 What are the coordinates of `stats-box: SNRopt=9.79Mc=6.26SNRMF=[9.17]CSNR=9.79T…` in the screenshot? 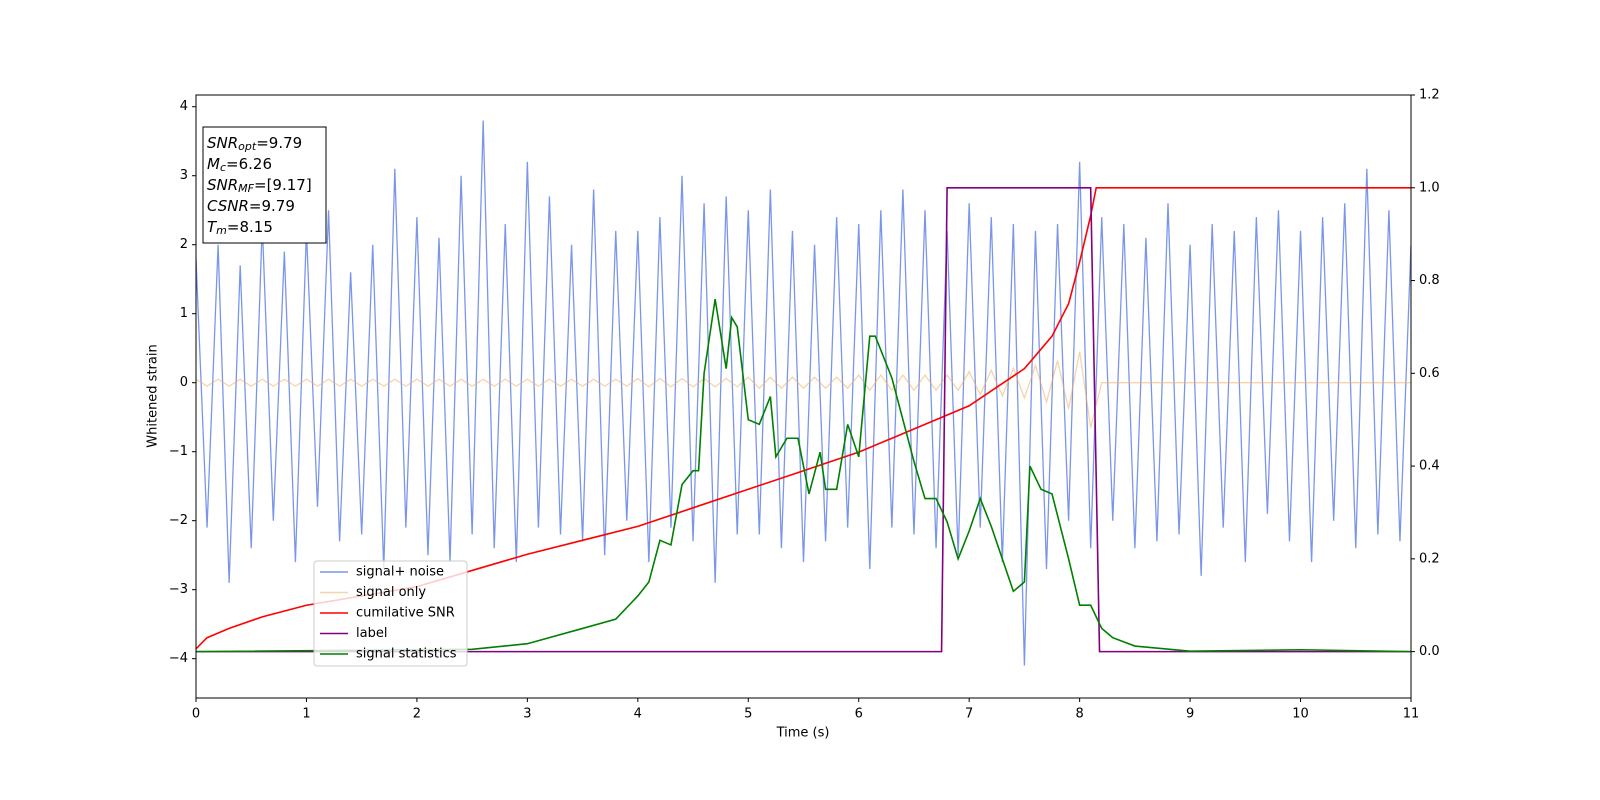 It's located at (264, 185).